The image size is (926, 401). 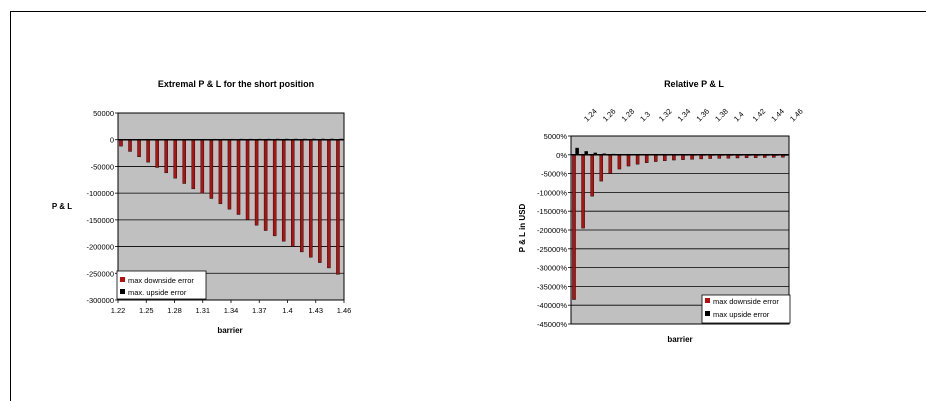 I want to click on chart-title: Extremal P & L for the short position, so click(x=236, y=84).